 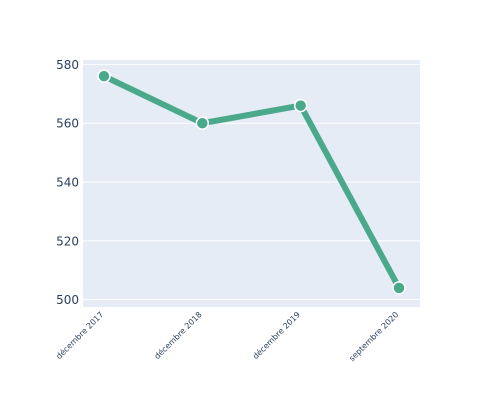 What do you see at coordinates (373, 336) in the screenshot?
I see `x-tick-label: septembre 2020` at bounding box center [373, 336].